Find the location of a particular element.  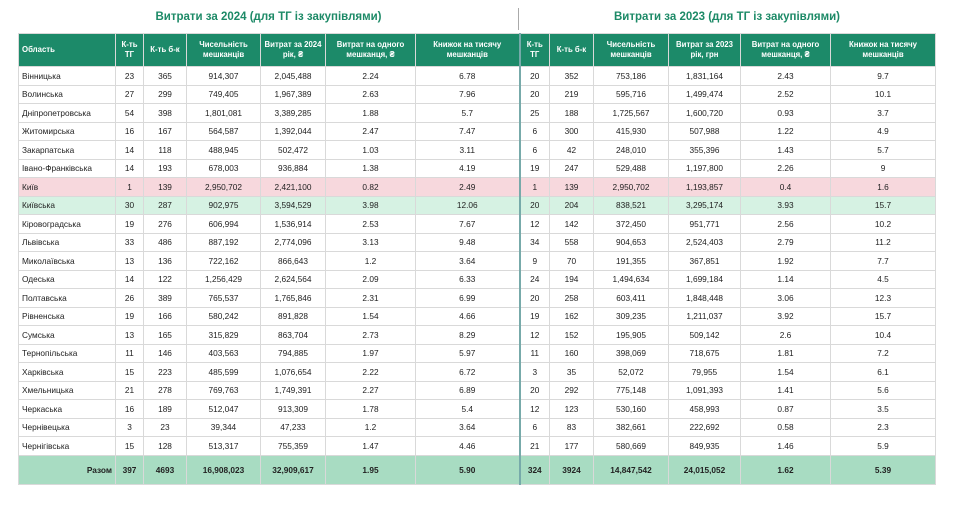

value-cell: 866,643 is located at coordinates (293, 261).